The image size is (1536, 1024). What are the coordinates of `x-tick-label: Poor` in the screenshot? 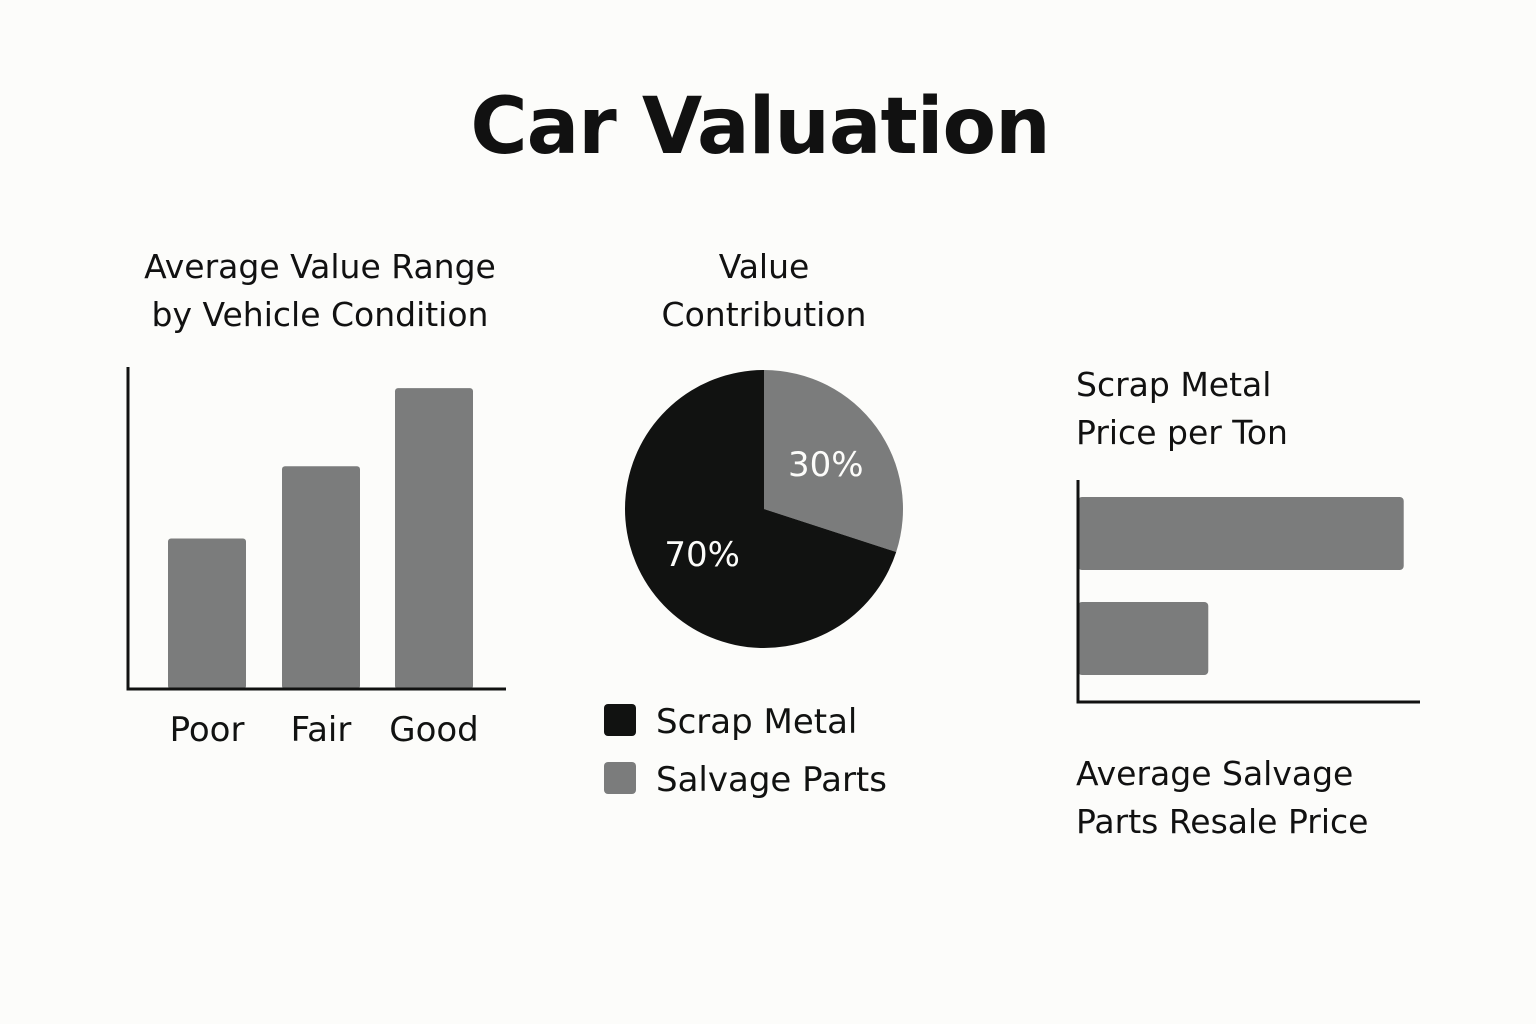 It's located at (207, 730).